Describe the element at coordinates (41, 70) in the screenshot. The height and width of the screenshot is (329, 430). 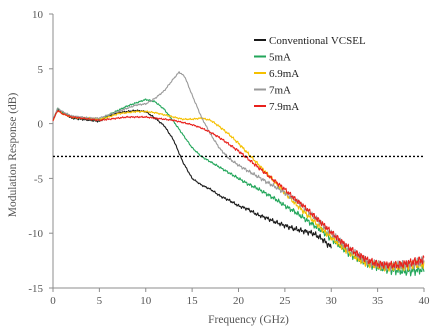
I see `y-tick-label: 5` at that location.